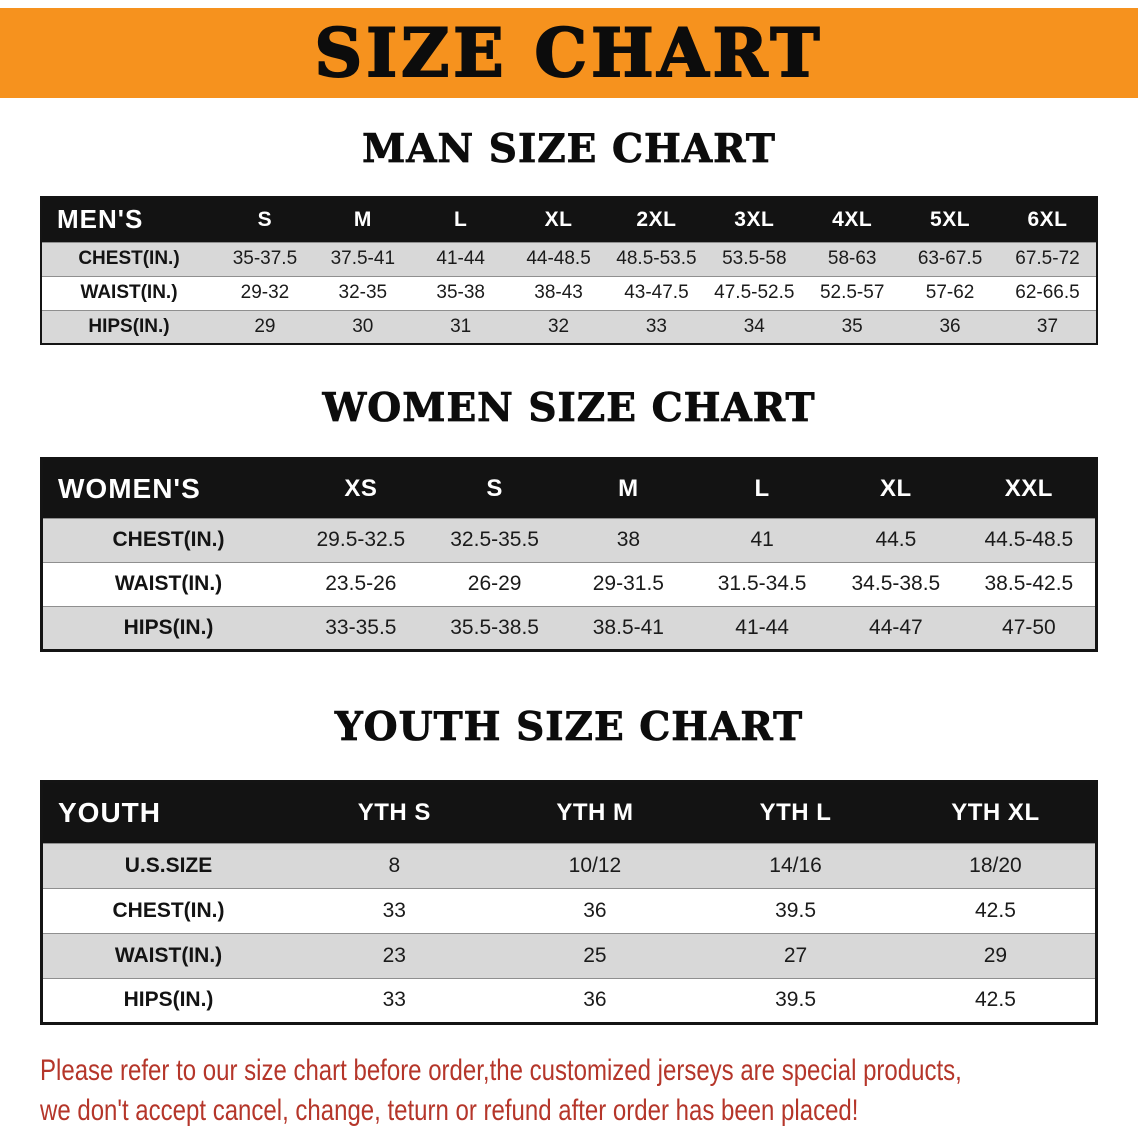  Describe the element at coordinates (1029, 584) in the screenshot. I see `size-value-cell: 38.5-42.5` at that location.